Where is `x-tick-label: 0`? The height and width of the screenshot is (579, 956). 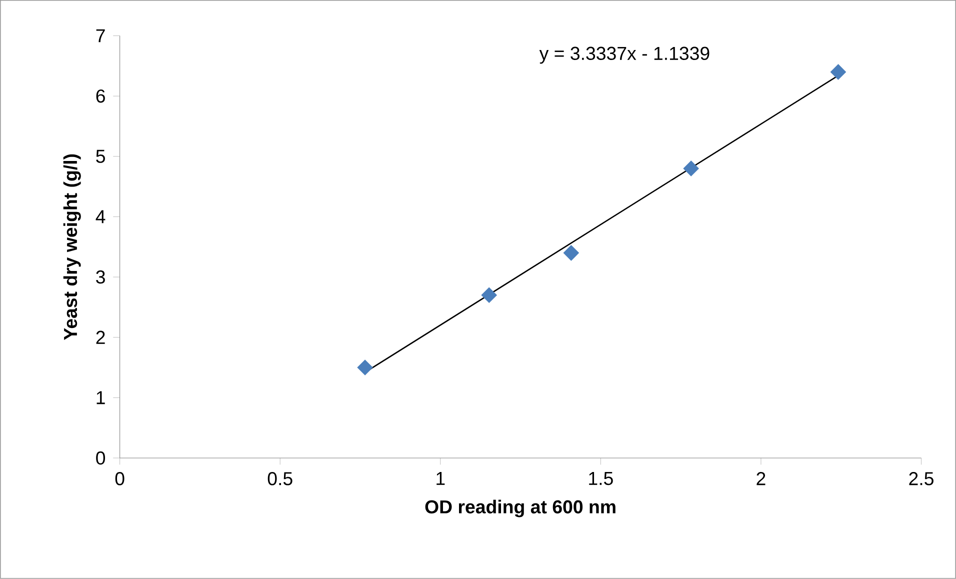
x-tick-label: 0 is located at coordinates (119, 479).